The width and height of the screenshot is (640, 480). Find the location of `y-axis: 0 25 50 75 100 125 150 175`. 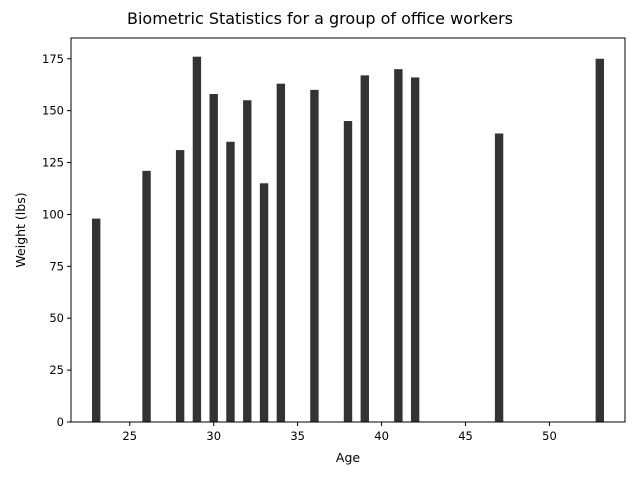

y-axis: 0 25 50 75 100 125 150 175 is located at coordinates (56, 240).